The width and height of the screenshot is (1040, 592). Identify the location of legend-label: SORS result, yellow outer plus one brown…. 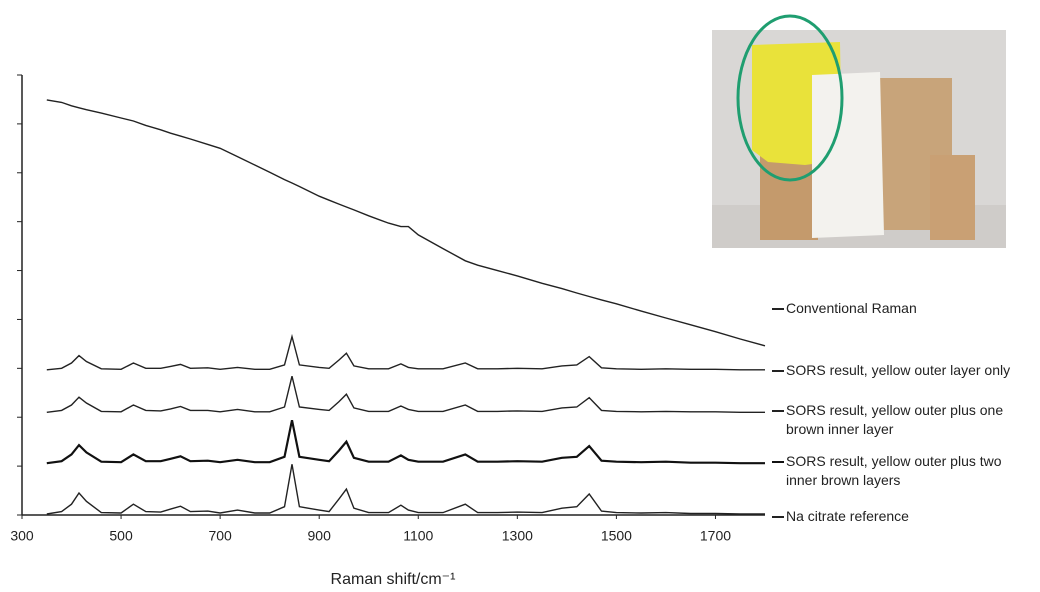
(895, 419).